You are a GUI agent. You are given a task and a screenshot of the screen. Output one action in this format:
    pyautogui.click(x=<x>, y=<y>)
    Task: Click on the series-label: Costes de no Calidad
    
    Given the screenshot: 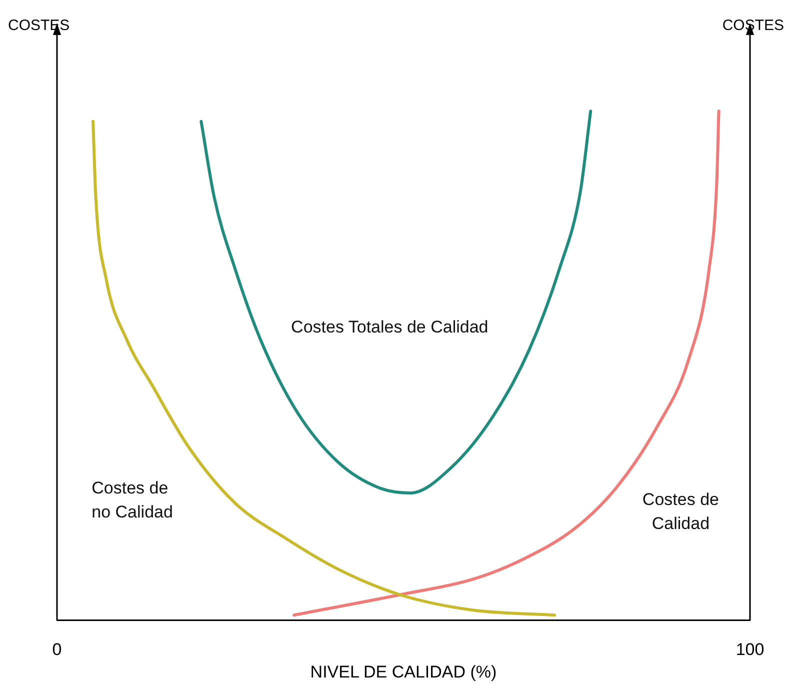 What is the action you would take?
    pyautogui.click(x=132, y=500)
    